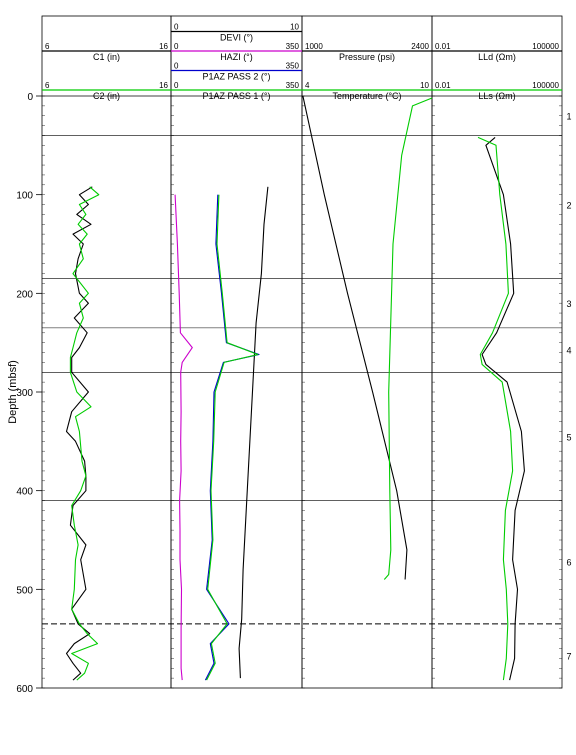 This screenshot has width=576, height=755. I want to click on scale-max-lls-m: 100000, so click(545, 85).